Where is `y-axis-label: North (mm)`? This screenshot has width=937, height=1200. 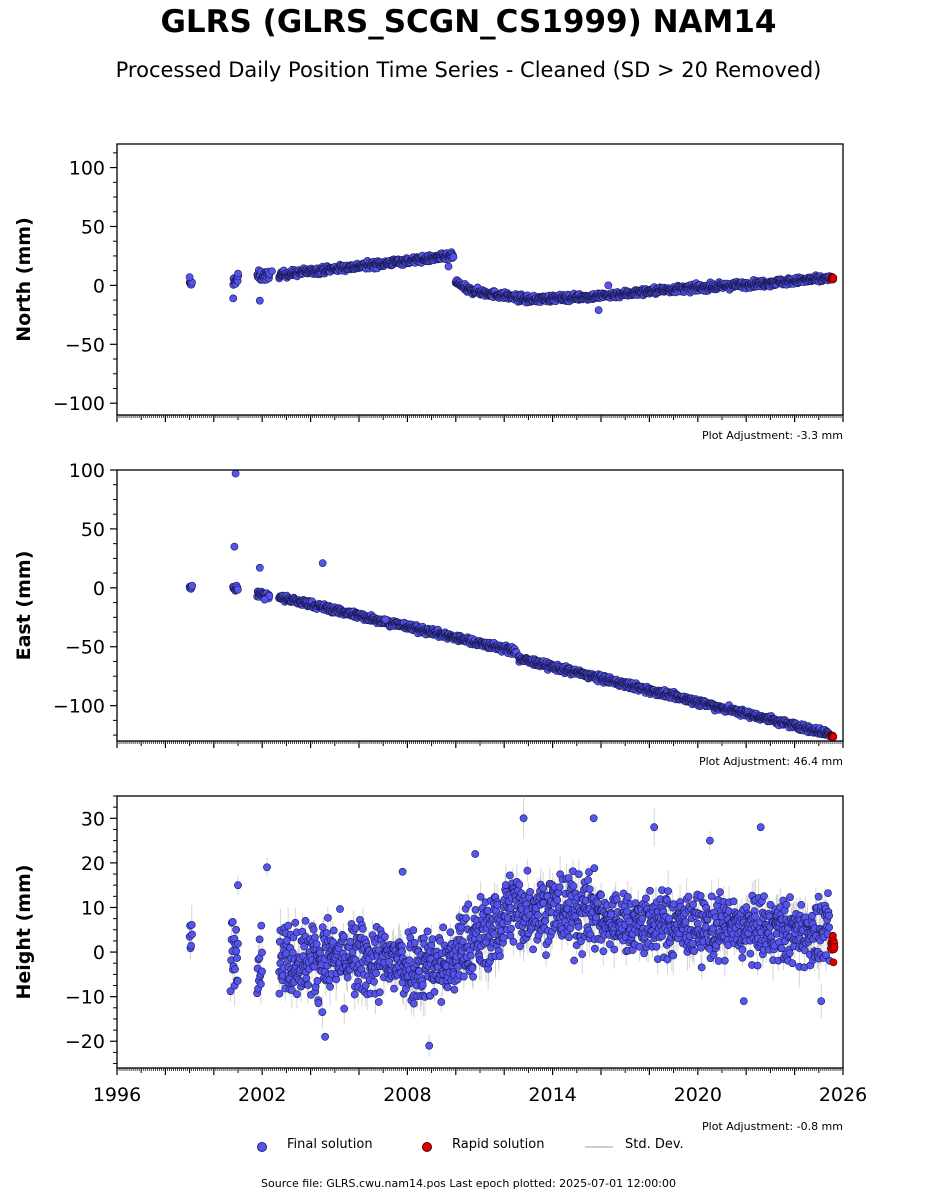
y-axis-label: North (mm) is located at coordinates (24, 279).